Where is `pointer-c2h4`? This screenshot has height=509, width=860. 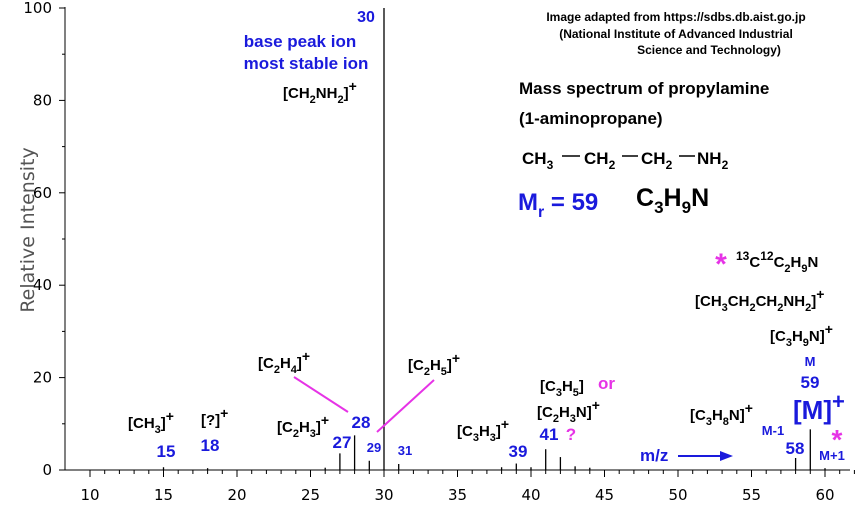 pointer-c2h4 is located at coordinates (321, 394).